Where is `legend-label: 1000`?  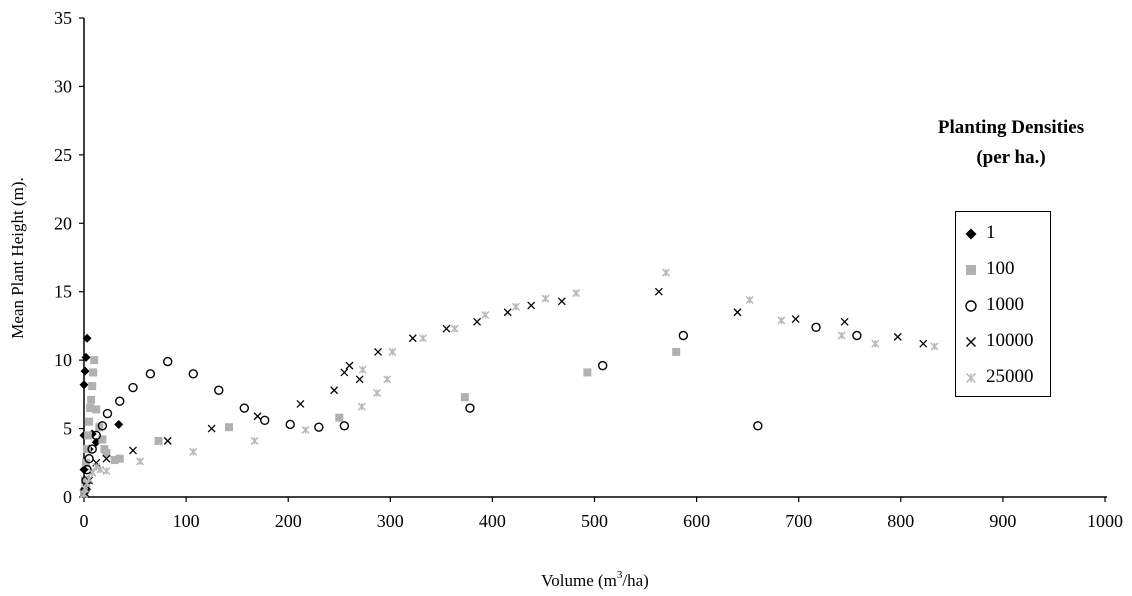
legend-label: 1000 is located at coordinates (1005, 304).